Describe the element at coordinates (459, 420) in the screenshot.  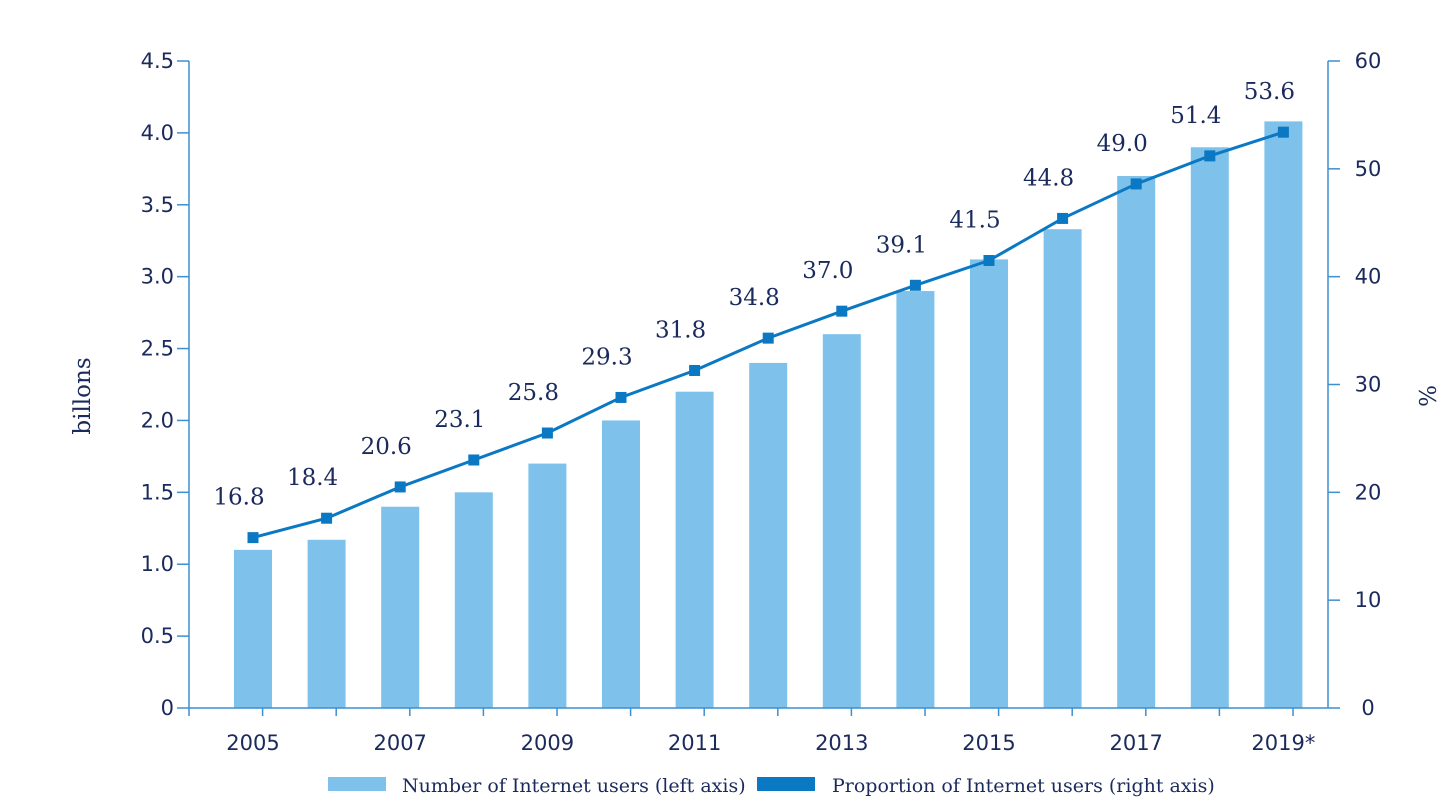
I see `data-label: 23.1` at that location.